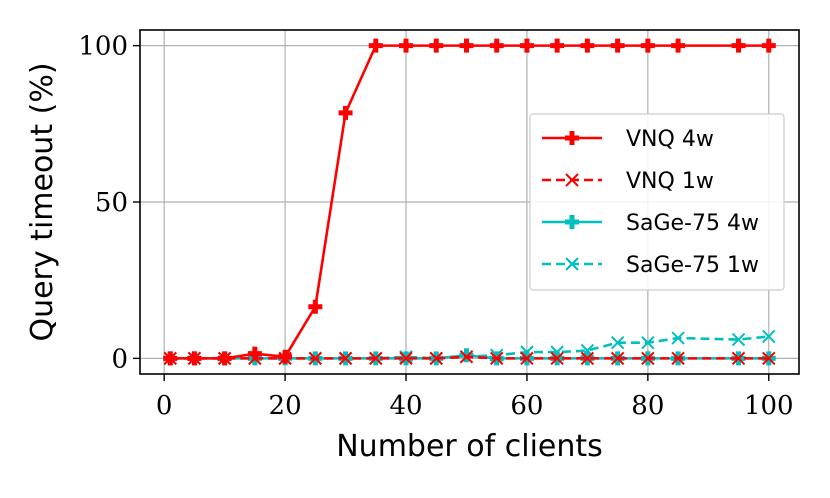  I want to click on legend-item: SaGe-75 1w, so click(650, 265).